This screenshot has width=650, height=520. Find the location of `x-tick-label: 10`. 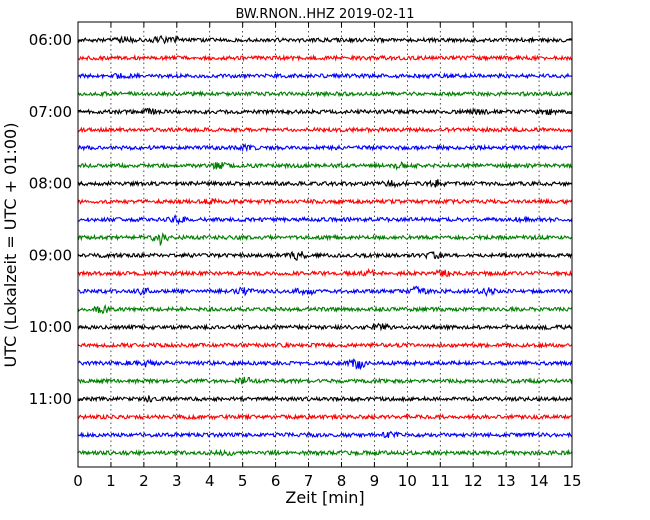

x-tick-label: 10 is located at coordinates (407, 481).